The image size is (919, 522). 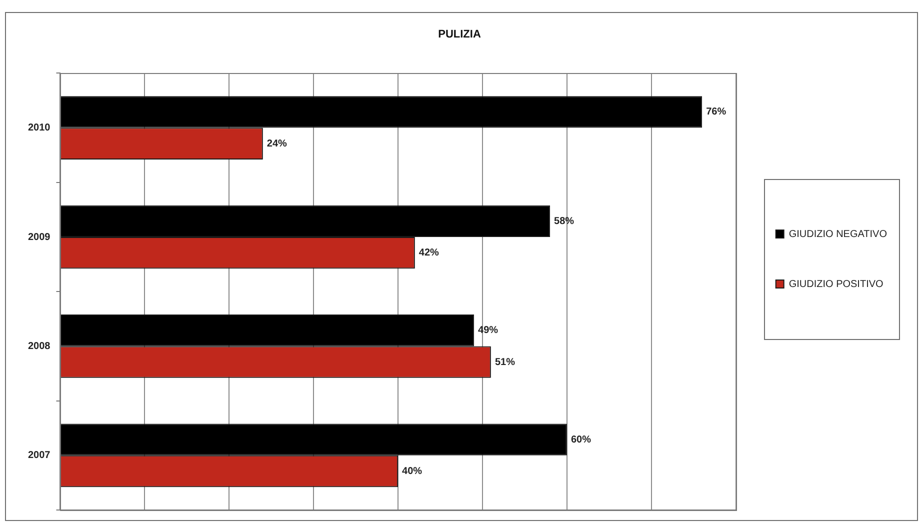 I want to click on data-label: 76%, so click(x=716, y=112).